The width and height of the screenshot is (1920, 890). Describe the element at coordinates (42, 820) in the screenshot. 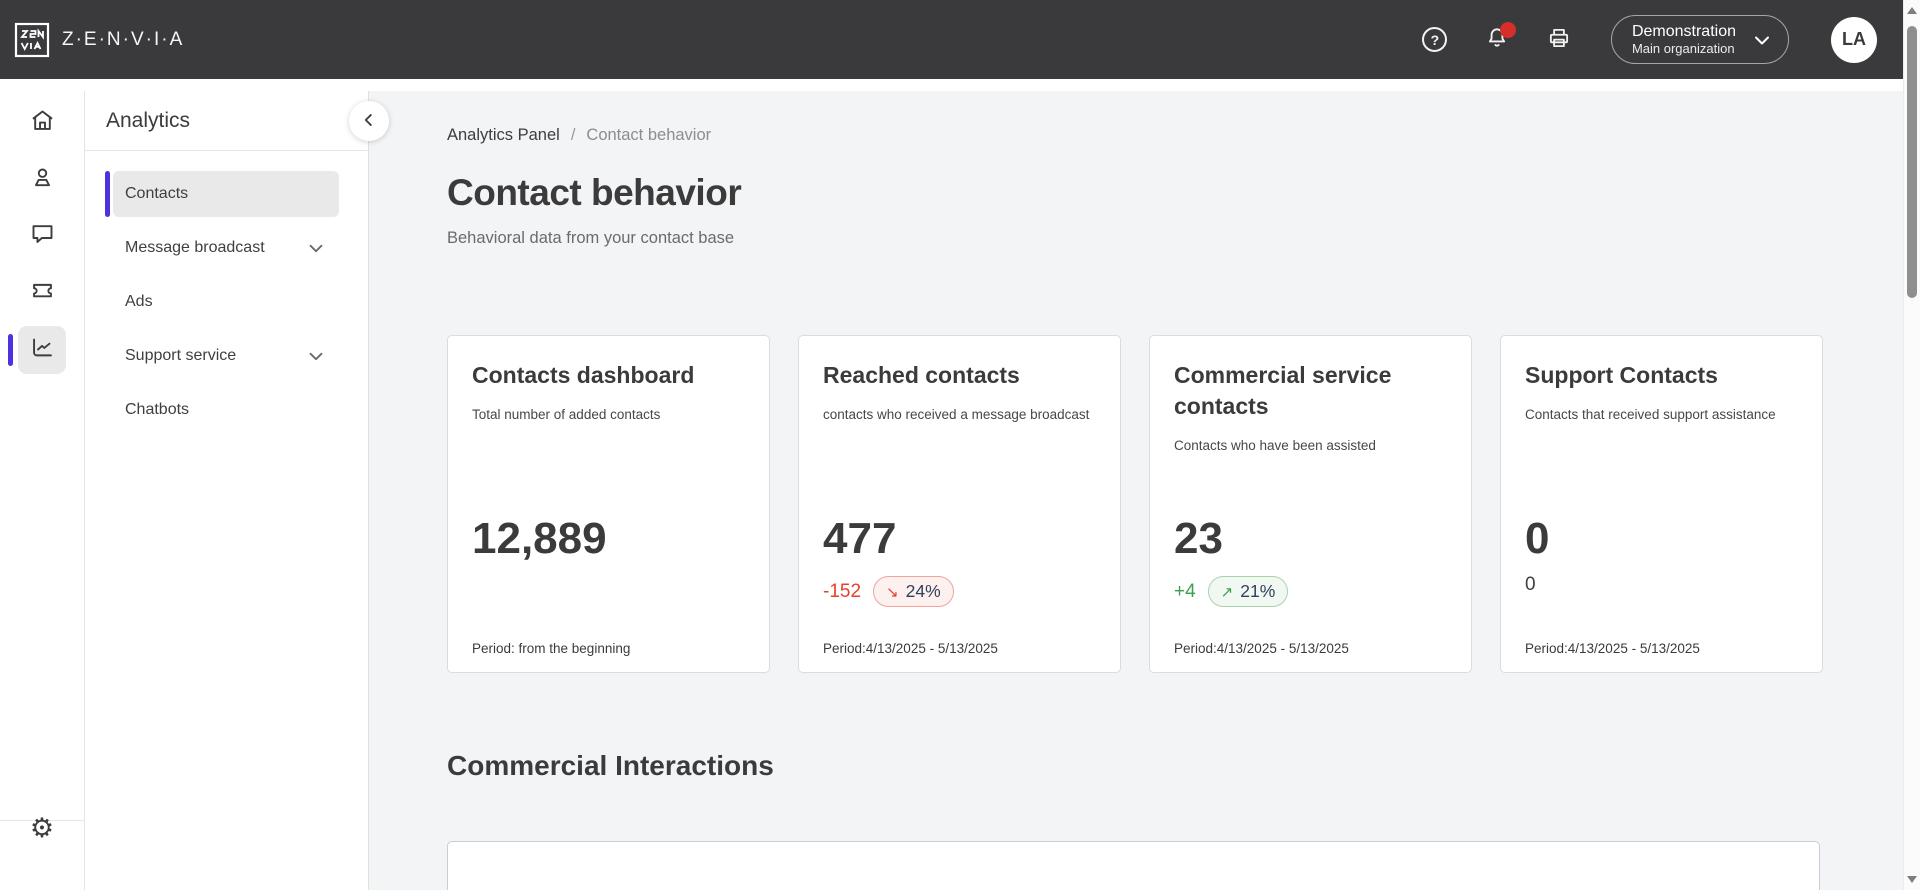

I see `rail-divider` at that location.